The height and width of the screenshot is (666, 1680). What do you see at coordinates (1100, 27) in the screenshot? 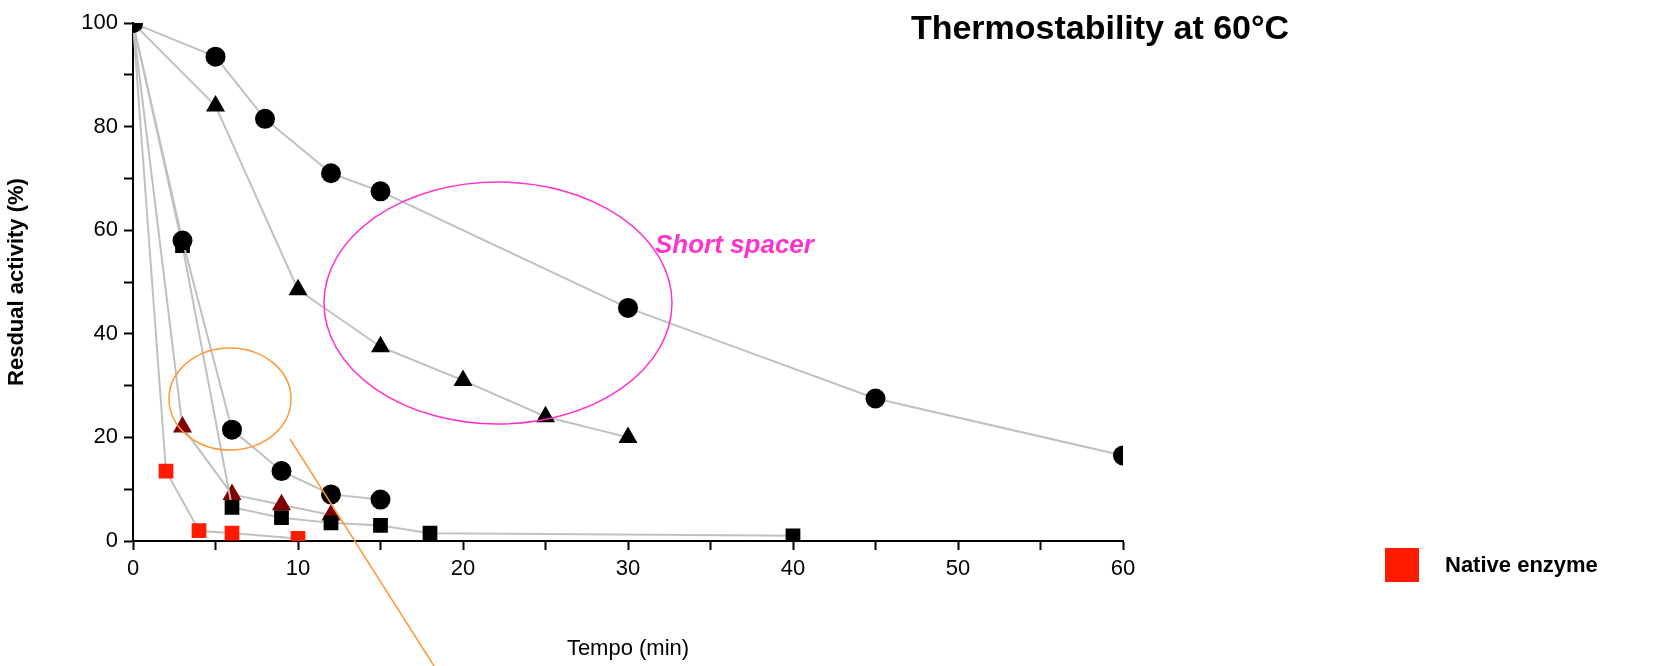
I see `chart-title: Thermostability at 60°C` at bounding box center [1100, 27].